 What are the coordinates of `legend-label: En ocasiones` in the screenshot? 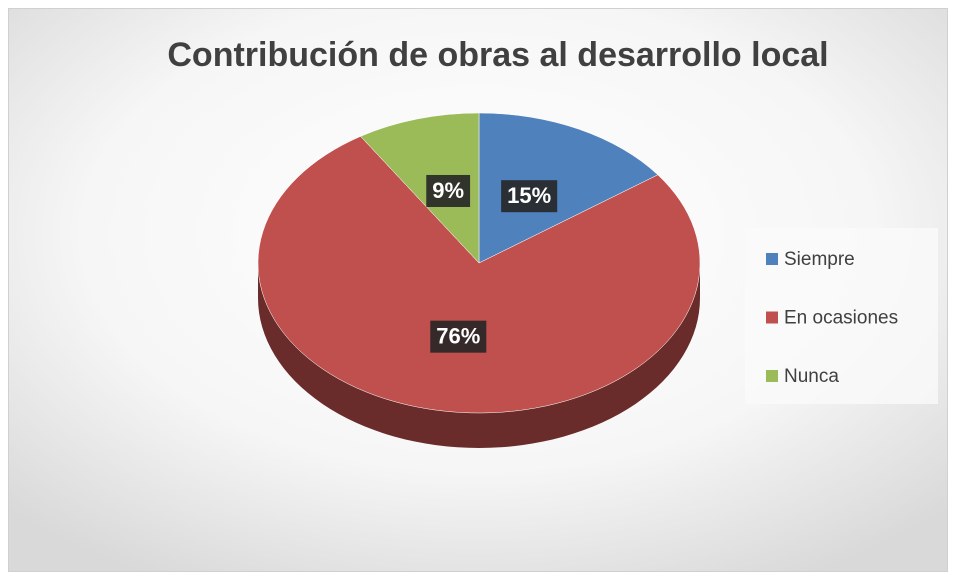 It's located at (841, 318).